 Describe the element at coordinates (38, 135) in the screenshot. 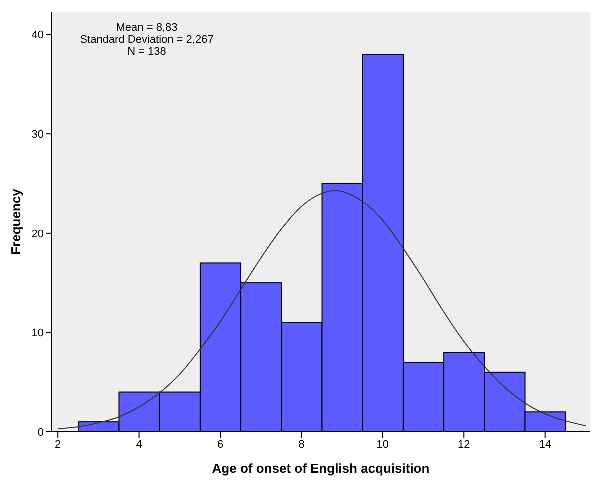

I see `y-tick-label: 30` at that location.